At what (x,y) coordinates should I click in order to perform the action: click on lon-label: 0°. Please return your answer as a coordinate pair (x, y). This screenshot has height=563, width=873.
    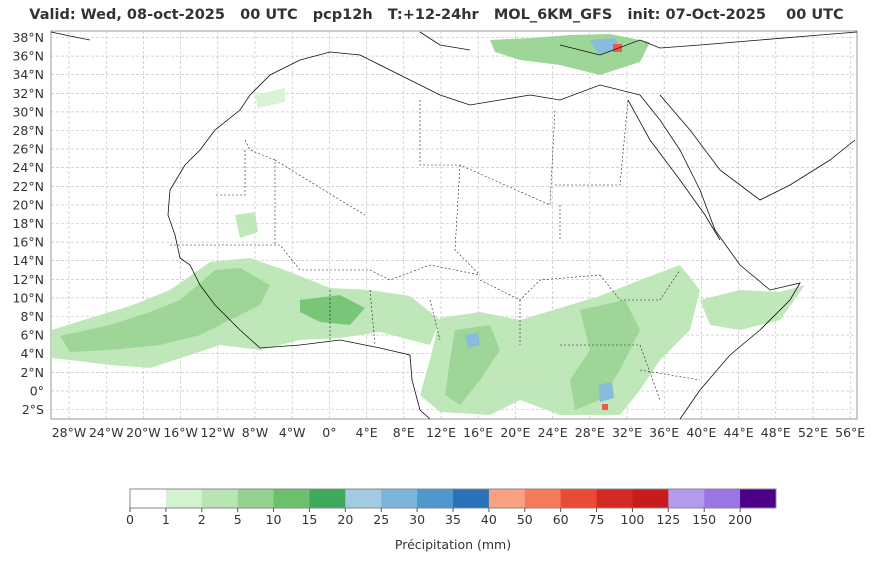
    Looking at the image, I should click on (329, 432).